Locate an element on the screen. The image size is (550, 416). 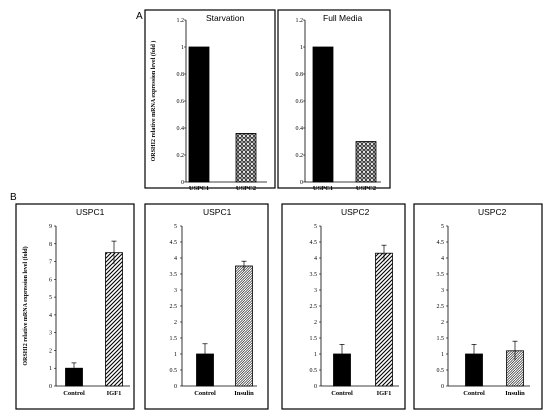
panel-title: Full Media is located at coordinates (342, 18).